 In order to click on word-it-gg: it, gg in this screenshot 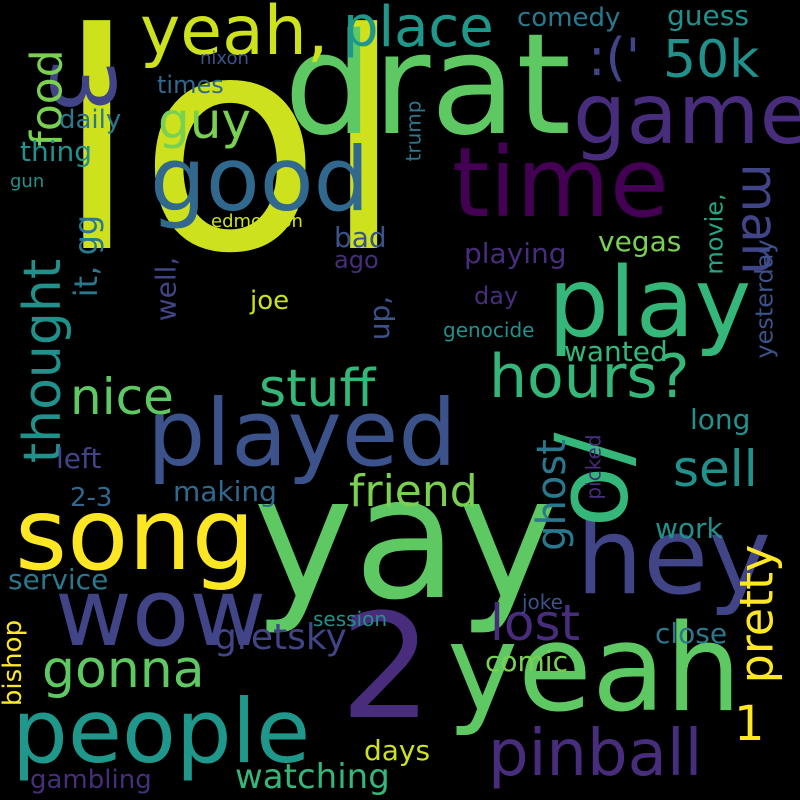, I will do `click(86, 256)`.